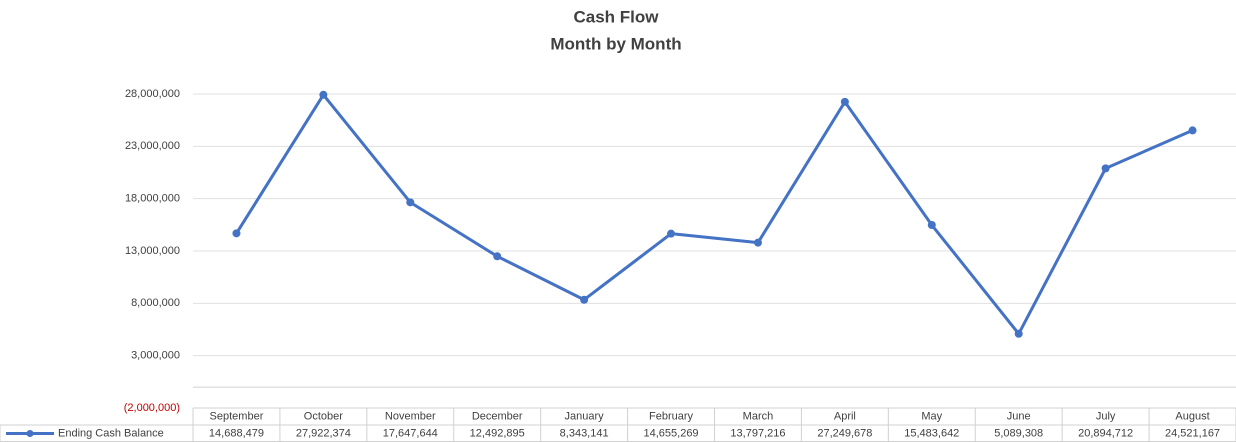  What do you see at coordinates (585, 416) in the screenshot?
I see `x-tick-label: January` at bounding box center [585, 416].